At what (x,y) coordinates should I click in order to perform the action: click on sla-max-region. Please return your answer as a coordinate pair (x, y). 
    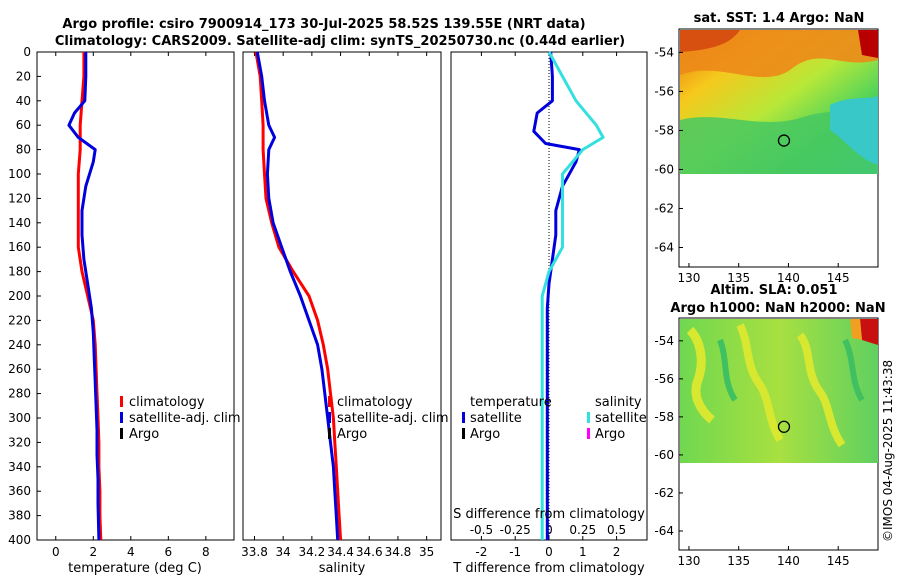
    Looking at the image, I should click on (869, 332).